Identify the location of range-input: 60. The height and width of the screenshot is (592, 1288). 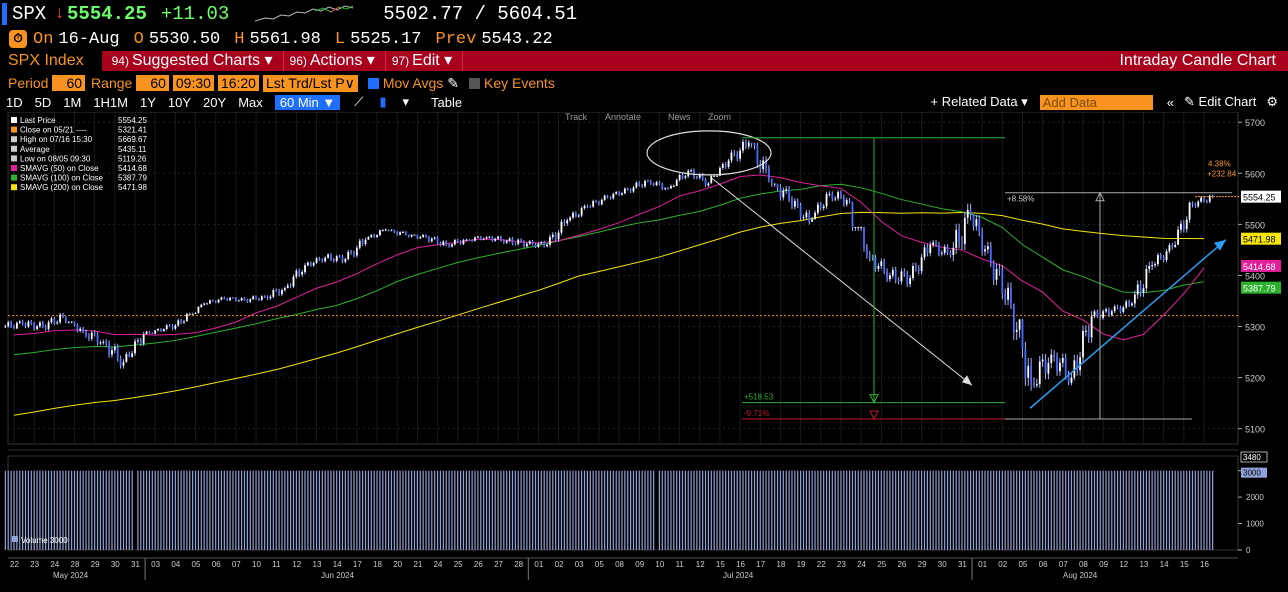
(152, 83).